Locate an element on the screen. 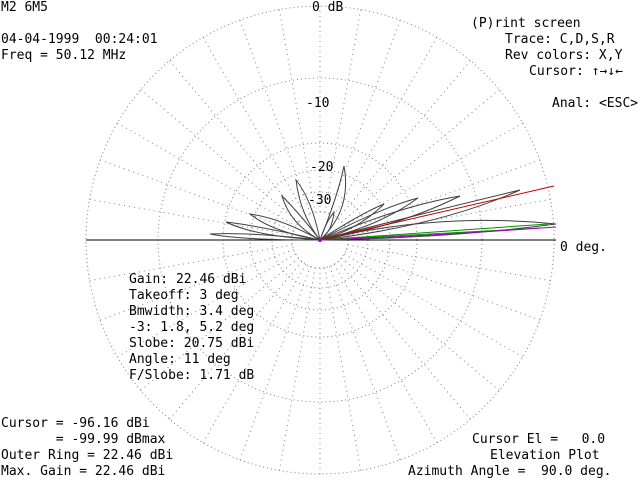 This screenshot has height=480, width=640. takeoff-angle-line is located at coordinates (434, 232).